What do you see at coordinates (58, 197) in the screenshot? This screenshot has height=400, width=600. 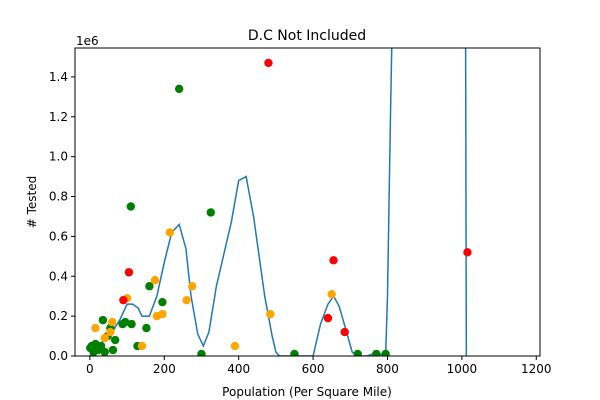 I see `y-tick-label-4: 0.8` at bounding box center [58, 197].